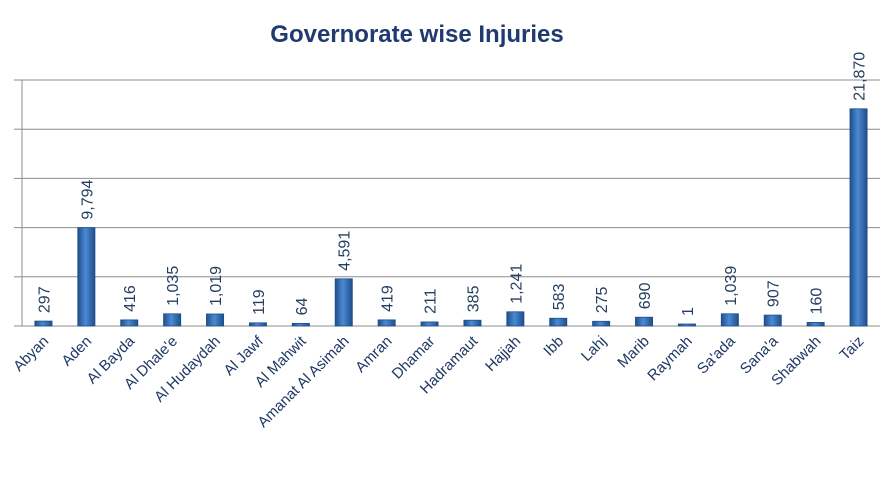 The height and width of the screenshot is (495, 890). Describe the element at coordinates (388, 298) in the screenshot. I see `value-label: 419` at that location.